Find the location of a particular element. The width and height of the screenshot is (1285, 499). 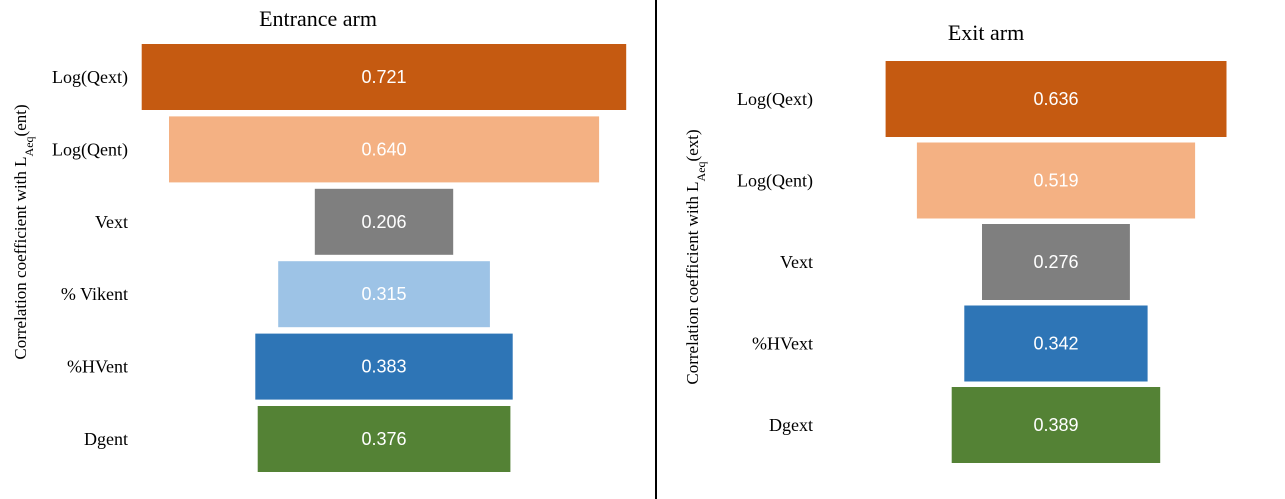

data-label: 0.342 is located at coordinates (1055, 344).